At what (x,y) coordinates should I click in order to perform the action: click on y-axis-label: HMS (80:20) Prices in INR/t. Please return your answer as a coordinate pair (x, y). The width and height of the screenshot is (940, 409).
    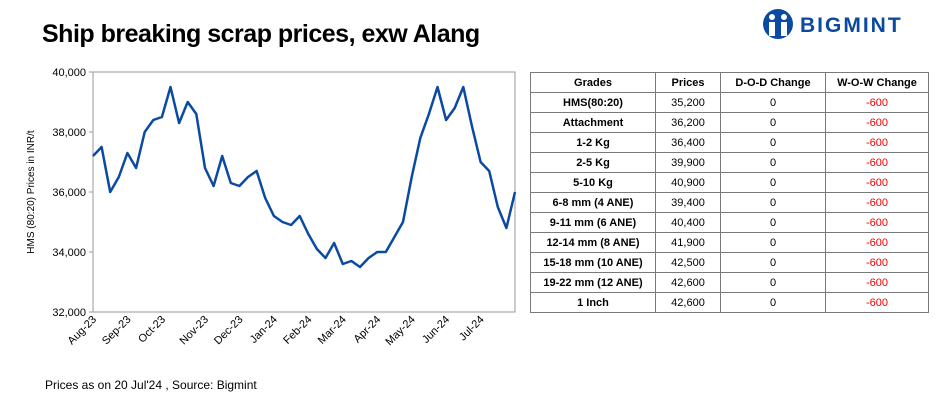
    Looking at the image, I should click on (31, 192).